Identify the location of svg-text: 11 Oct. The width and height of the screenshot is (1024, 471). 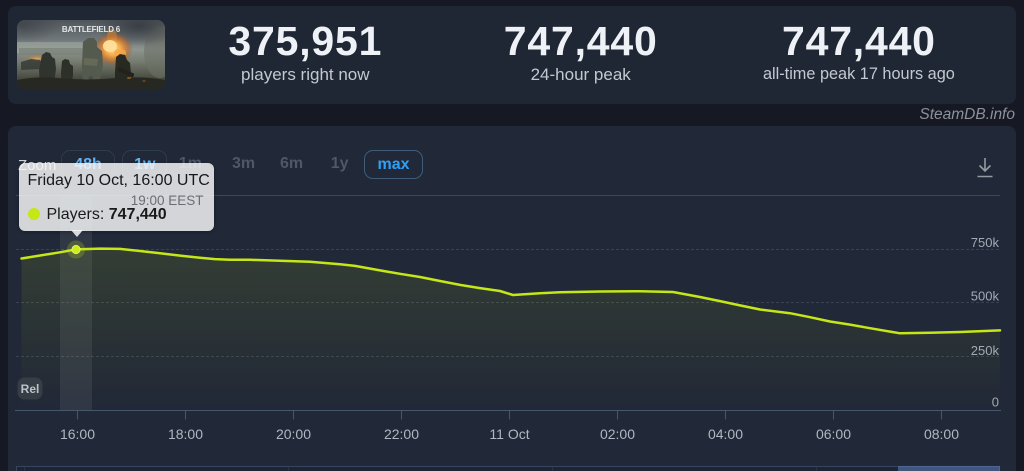
(509, 434).